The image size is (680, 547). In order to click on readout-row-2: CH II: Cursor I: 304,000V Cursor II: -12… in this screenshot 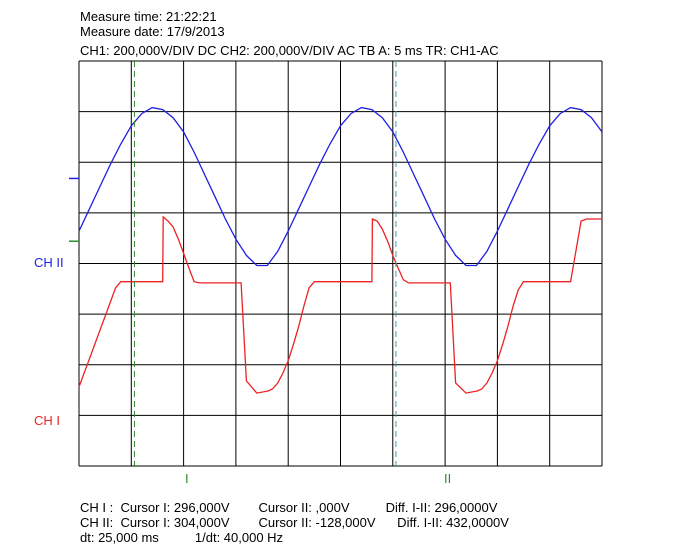, I will do `click(294, 522)`.